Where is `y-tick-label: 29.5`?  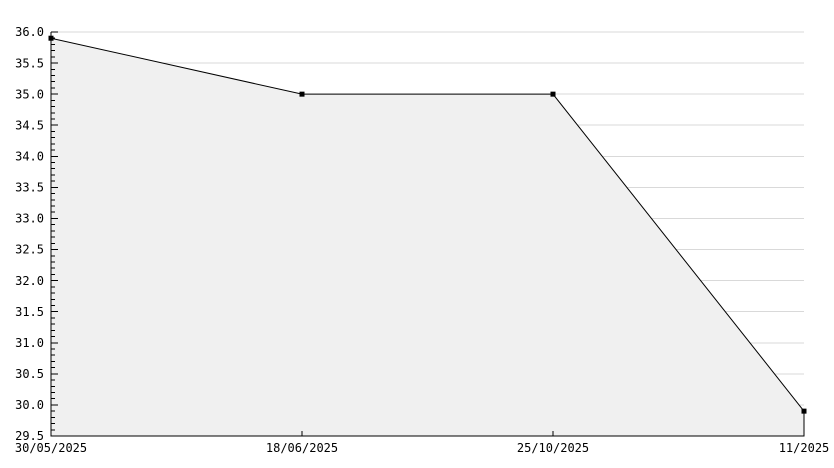
y-tick-label: 29.5 is located at coordinates (29, 436).